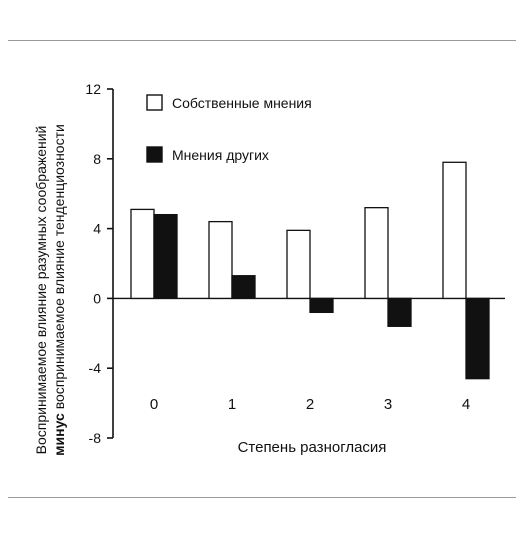  I want to click on y-tick-label: 8, so click(97, 159).